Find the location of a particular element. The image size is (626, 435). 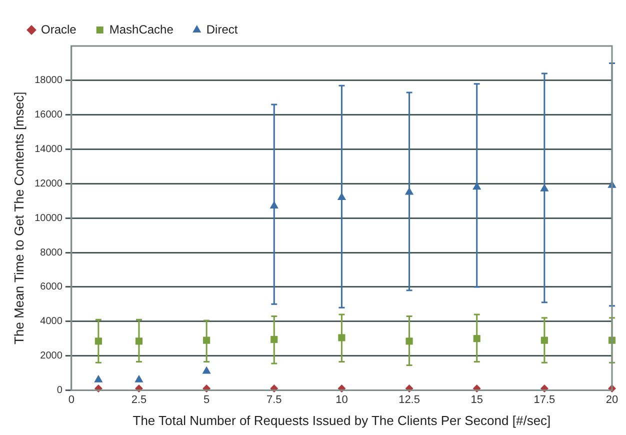

y-tick-label: 10000 is located at coordinates (48, 218).